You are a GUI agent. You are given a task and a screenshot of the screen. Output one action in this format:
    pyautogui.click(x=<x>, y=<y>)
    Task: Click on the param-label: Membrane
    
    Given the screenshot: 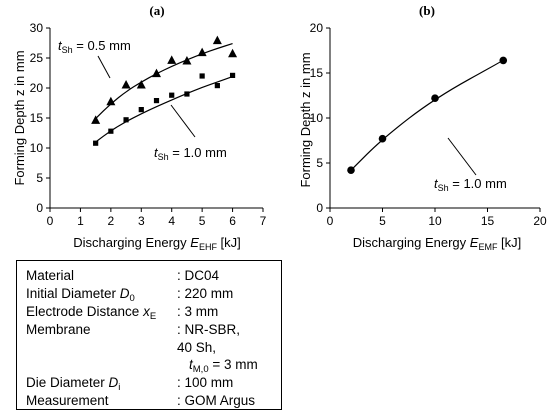 What is the action you would take?
    pyautogui.click(x=58, y=329)
    